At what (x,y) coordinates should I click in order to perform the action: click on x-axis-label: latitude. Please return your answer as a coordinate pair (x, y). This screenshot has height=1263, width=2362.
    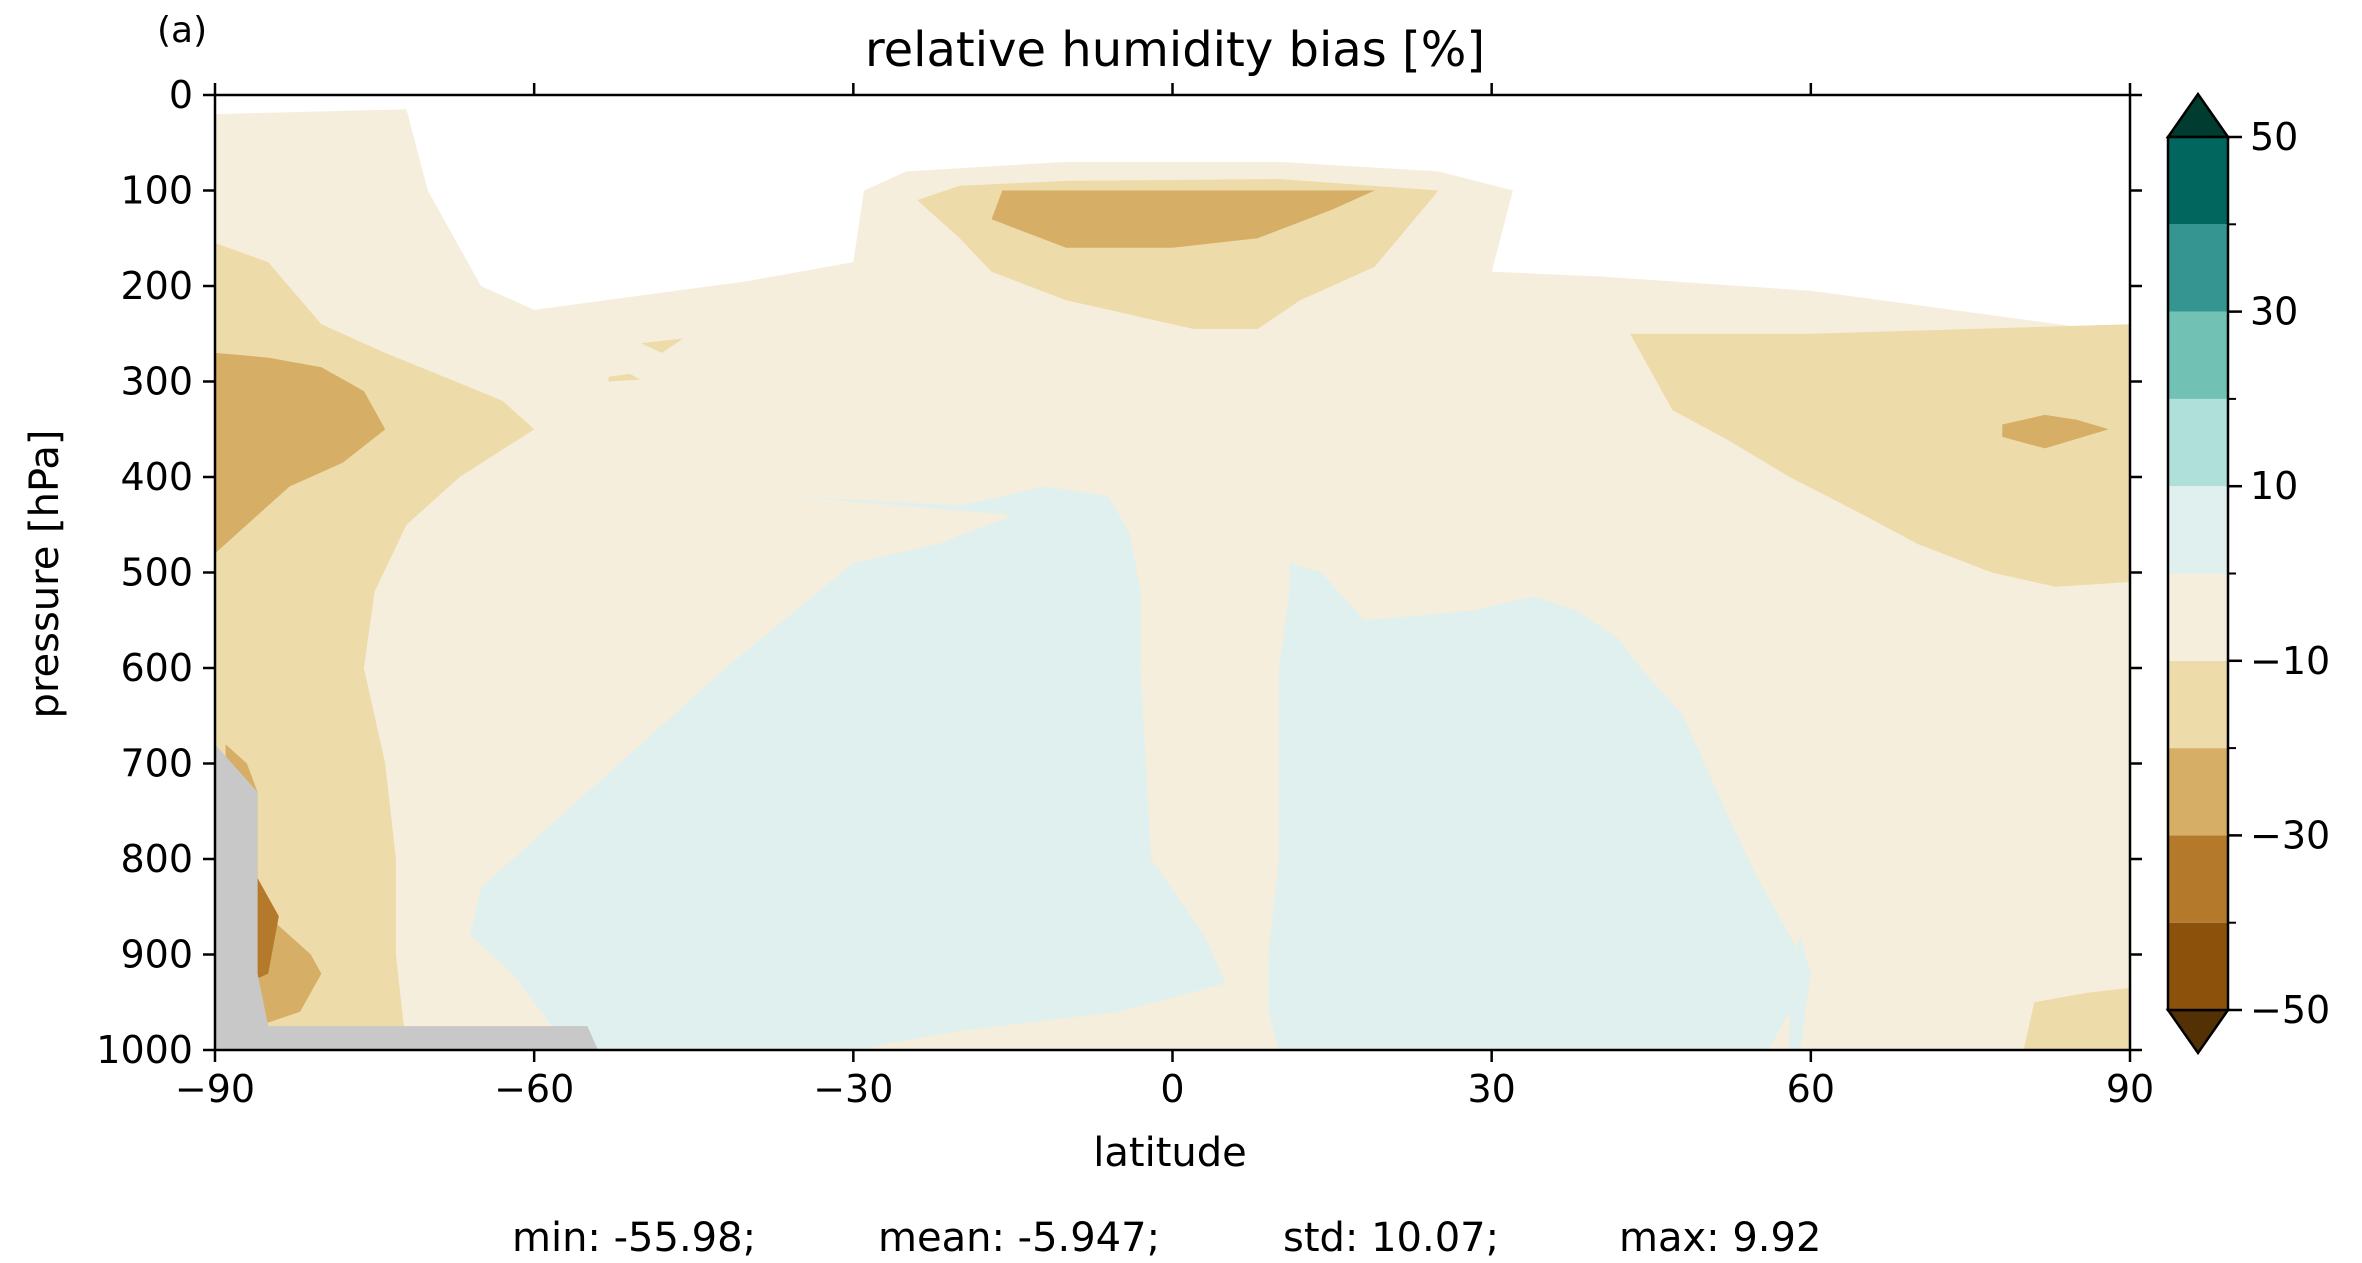
    Looking at the image, I should click on (1170, 1153).